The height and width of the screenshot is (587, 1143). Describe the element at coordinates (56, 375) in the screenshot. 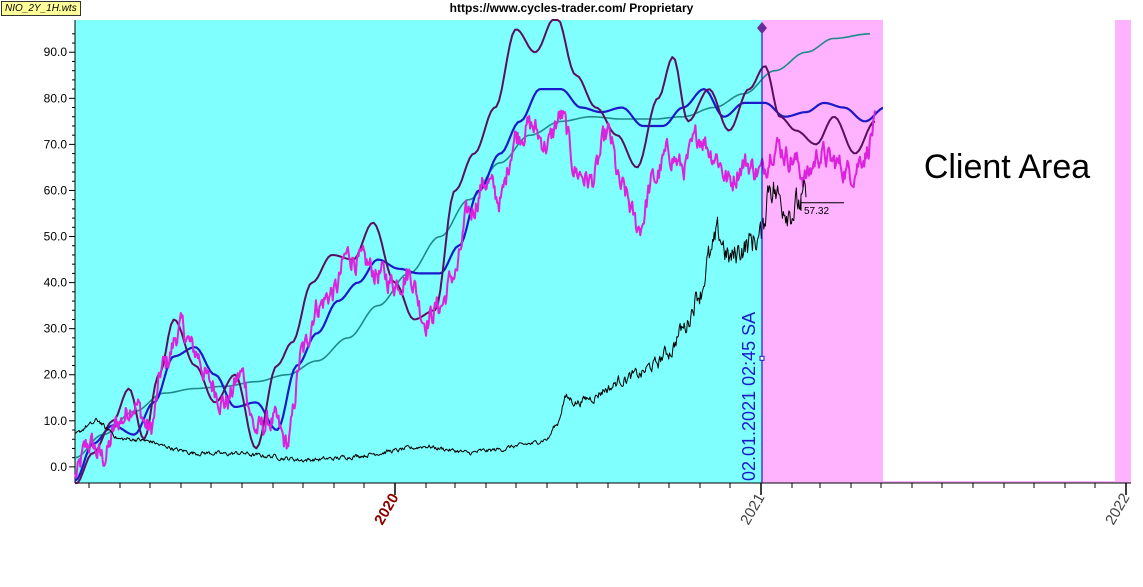

I see `y-tick-label: 20.0` at that location.